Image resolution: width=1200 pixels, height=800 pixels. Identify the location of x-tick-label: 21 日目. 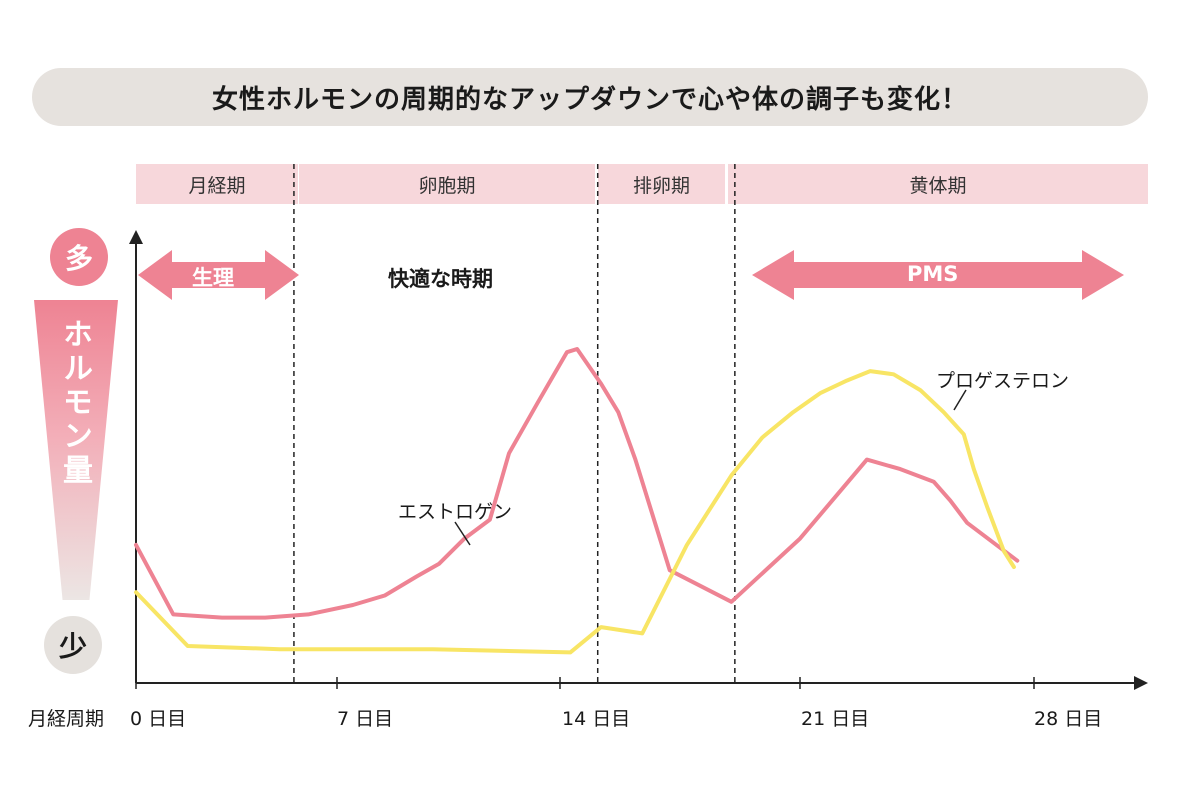
(835, 719).